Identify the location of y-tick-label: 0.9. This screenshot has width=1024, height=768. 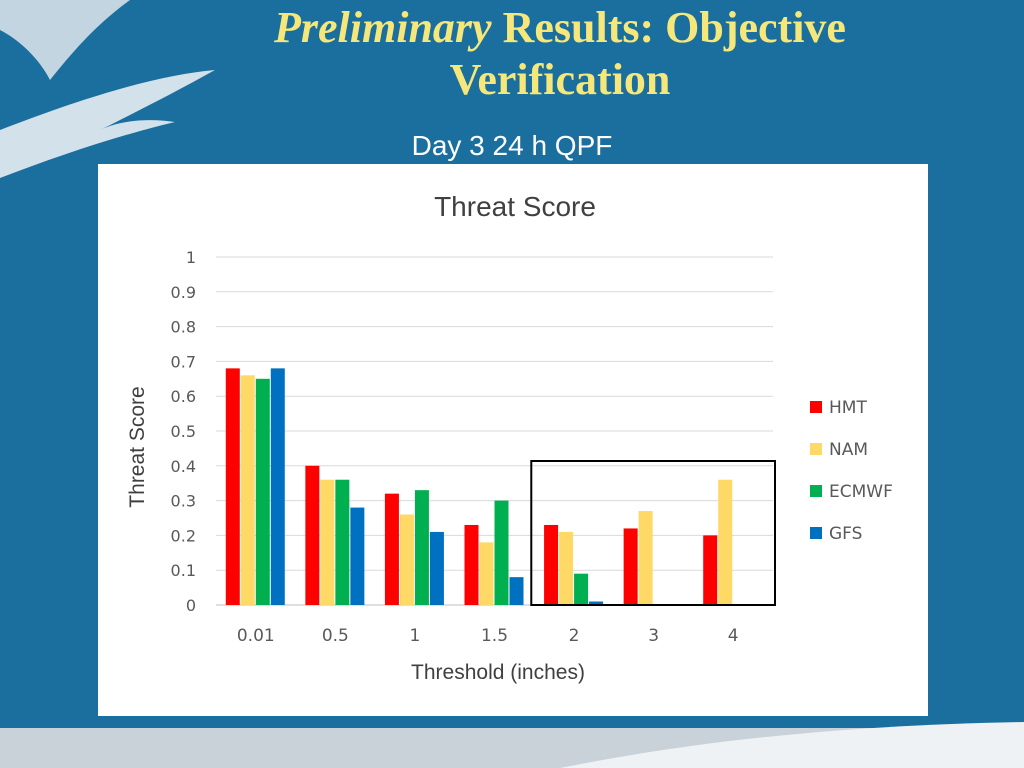
(183, 292).